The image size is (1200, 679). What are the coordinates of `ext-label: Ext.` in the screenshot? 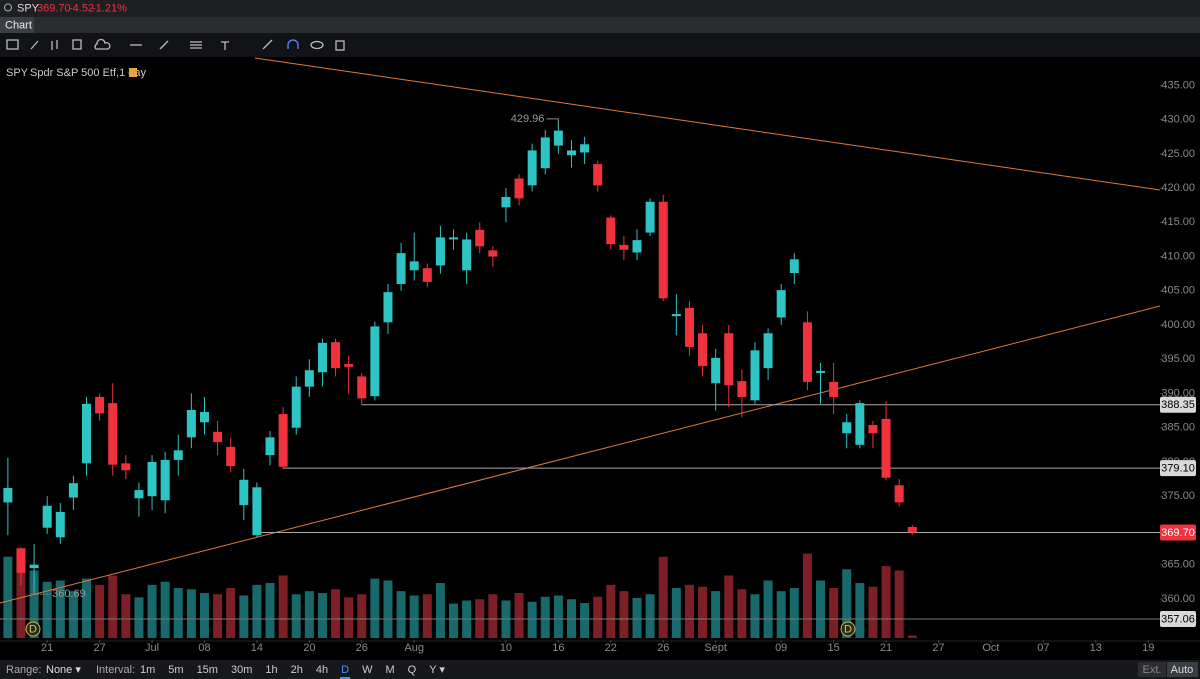 It's located at (1152, 670).